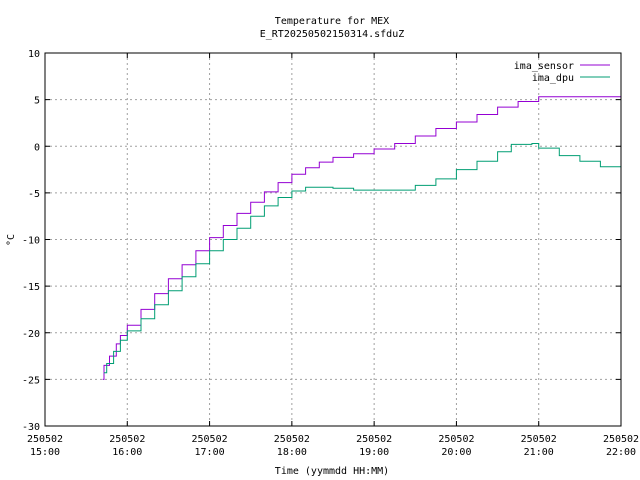 The image size is (640, 480). What do you see at coordinates (292, 452) in the screenshot?
I see `x-tick-time-label: 18:00` at bounding box center [292, 452].